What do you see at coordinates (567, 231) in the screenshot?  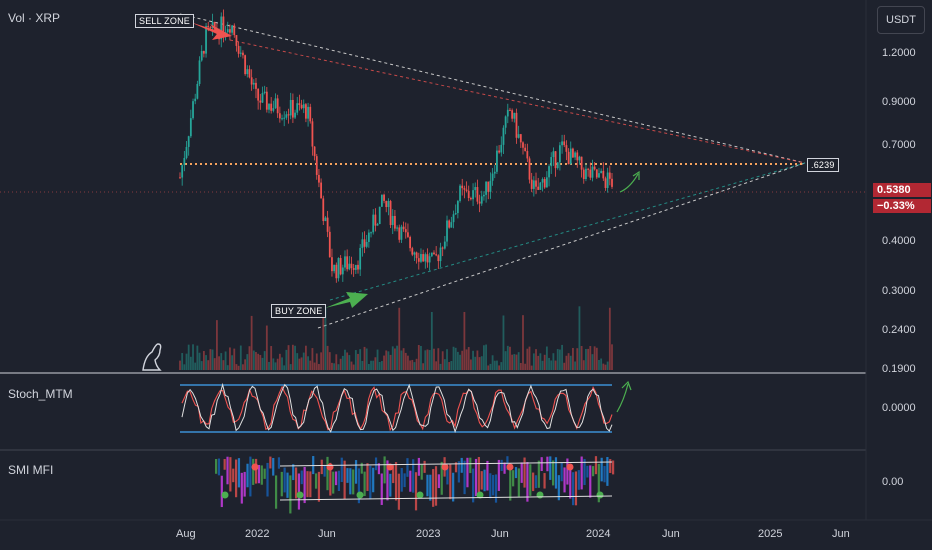 I see `support-trendline` at bounding box center [567, 231].